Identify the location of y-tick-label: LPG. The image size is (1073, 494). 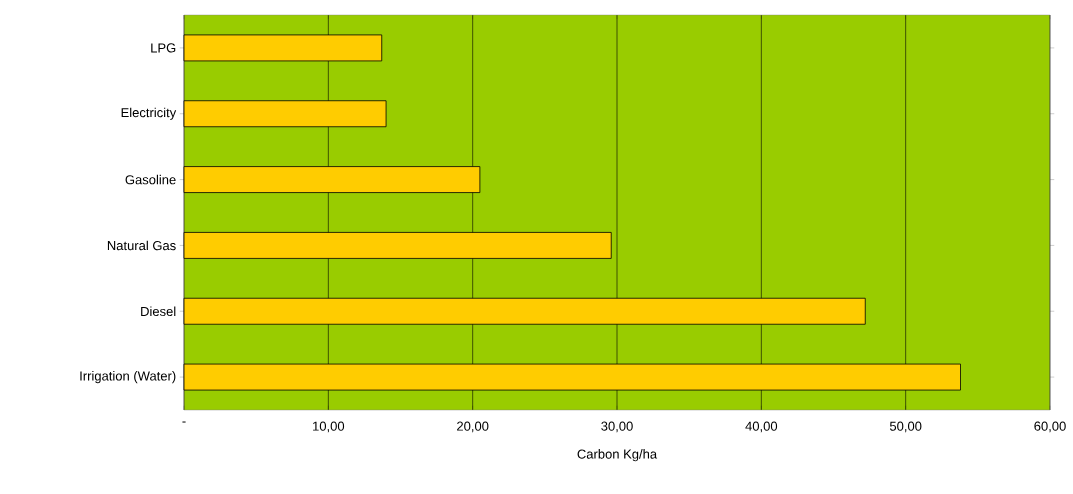
(163, 48).